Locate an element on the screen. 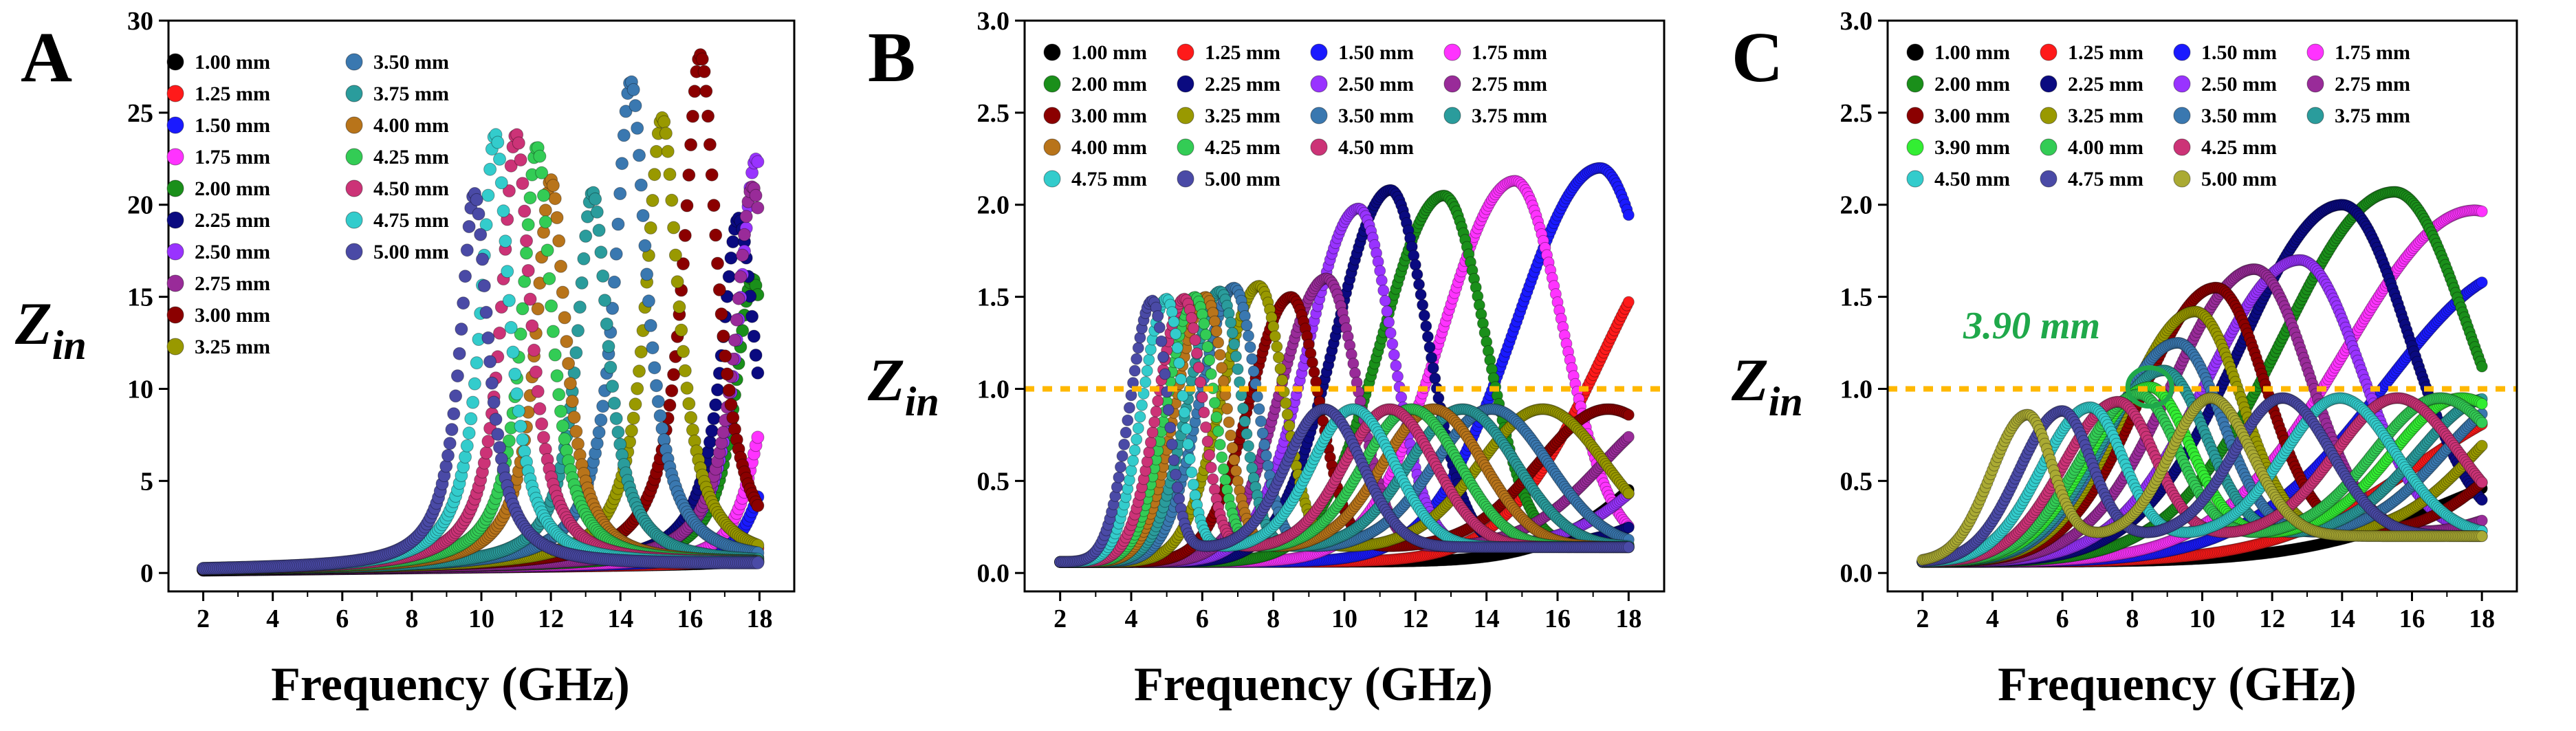 This screenshot has height=731, width=2576. y-axis-label: Zin is located at coordinates (50, 329).